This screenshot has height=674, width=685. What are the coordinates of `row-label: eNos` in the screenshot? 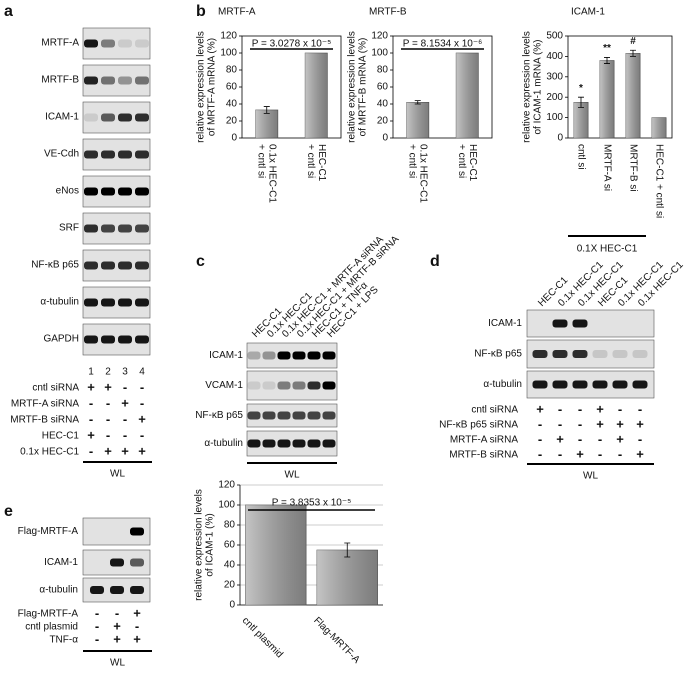 It's located at (67, 191).